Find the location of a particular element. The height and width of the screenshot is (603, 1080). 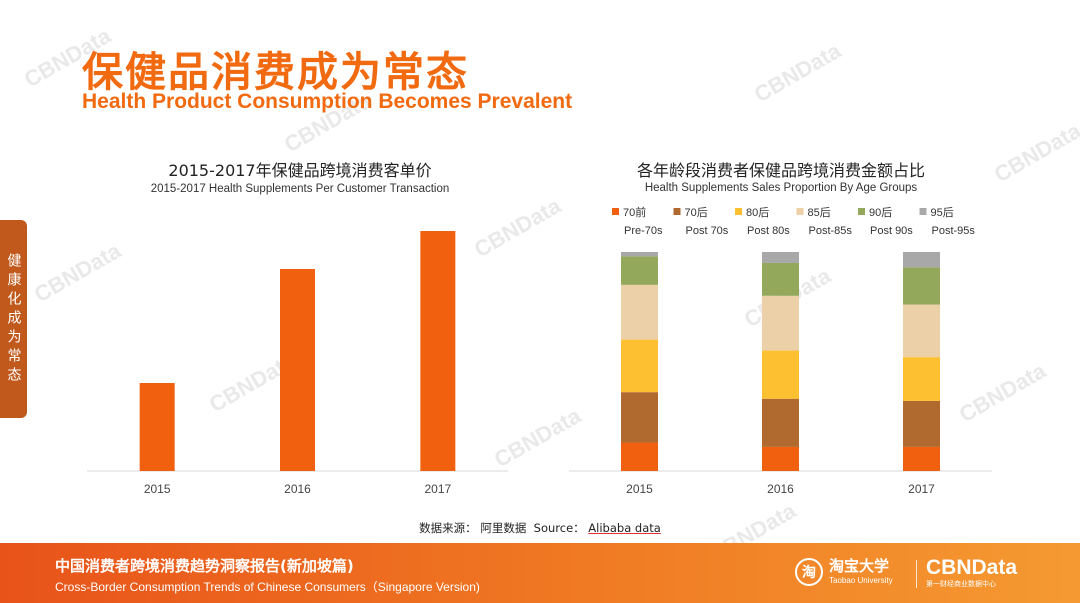

cbndata-logo: CBNData 第一财经商业数据中心 is located at coordinates (971, 572).